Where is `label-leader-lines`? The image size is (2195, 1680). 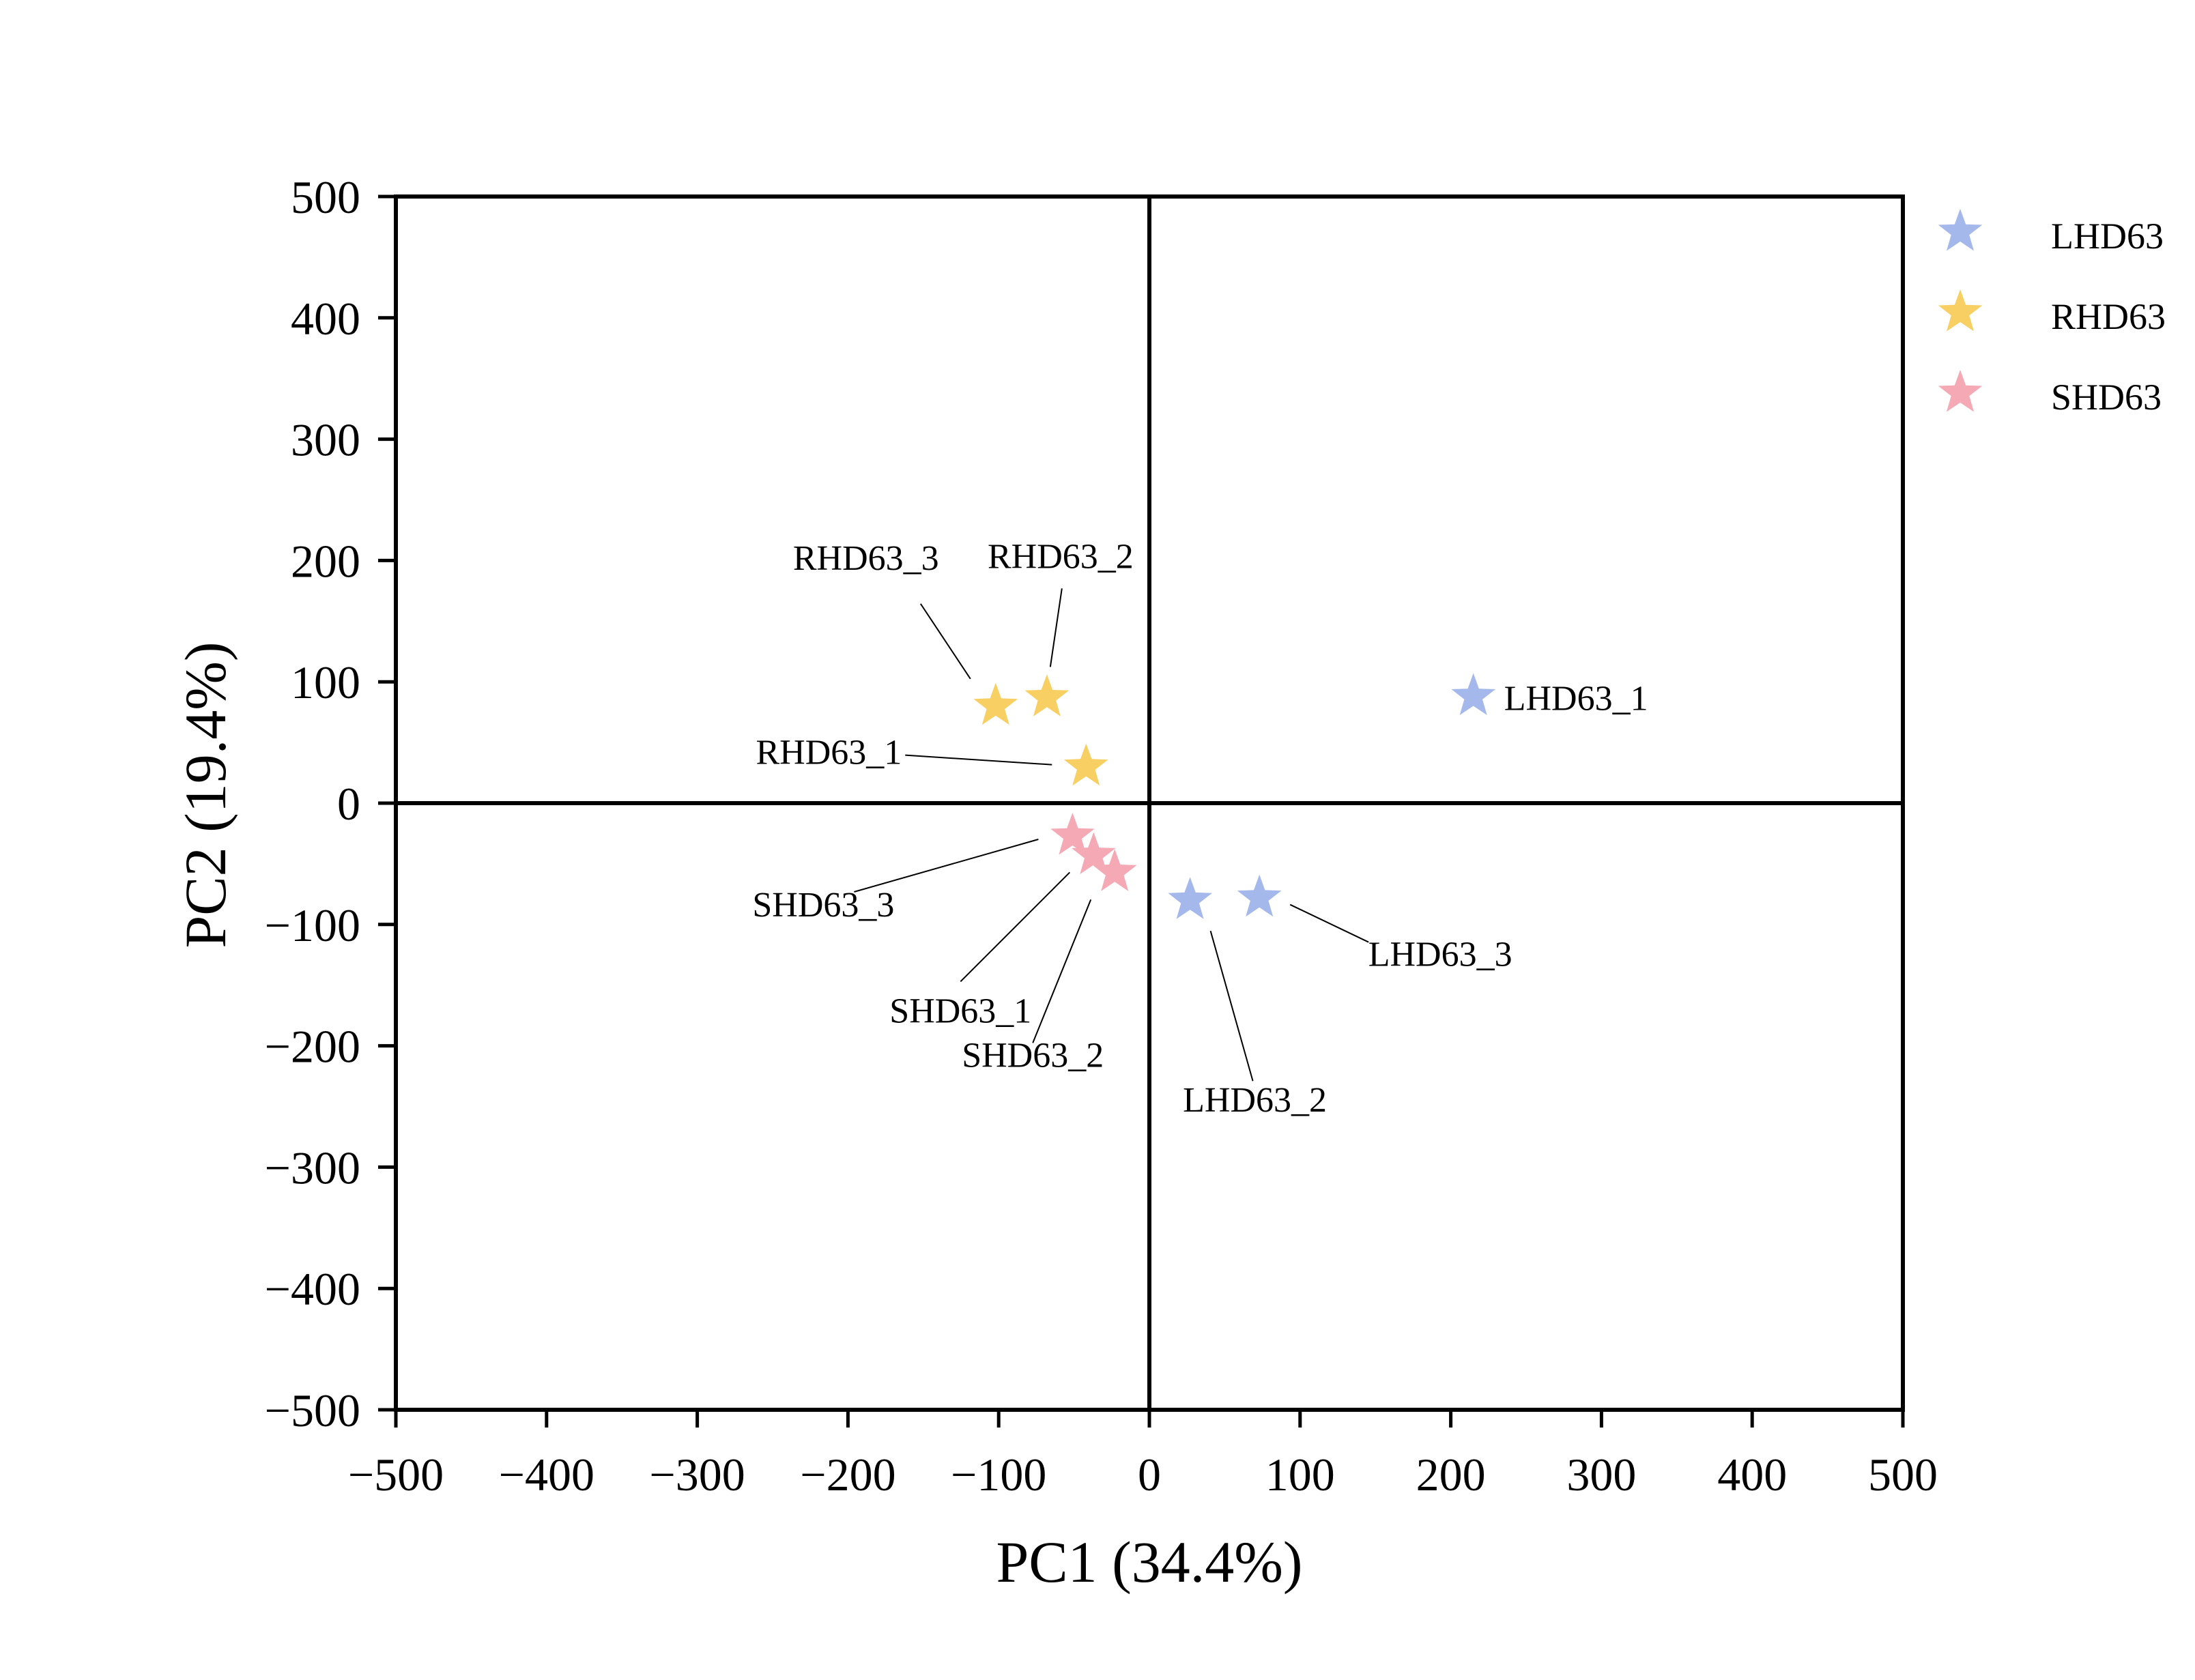
label-leader-lines is located at coordinates (1111, 835).